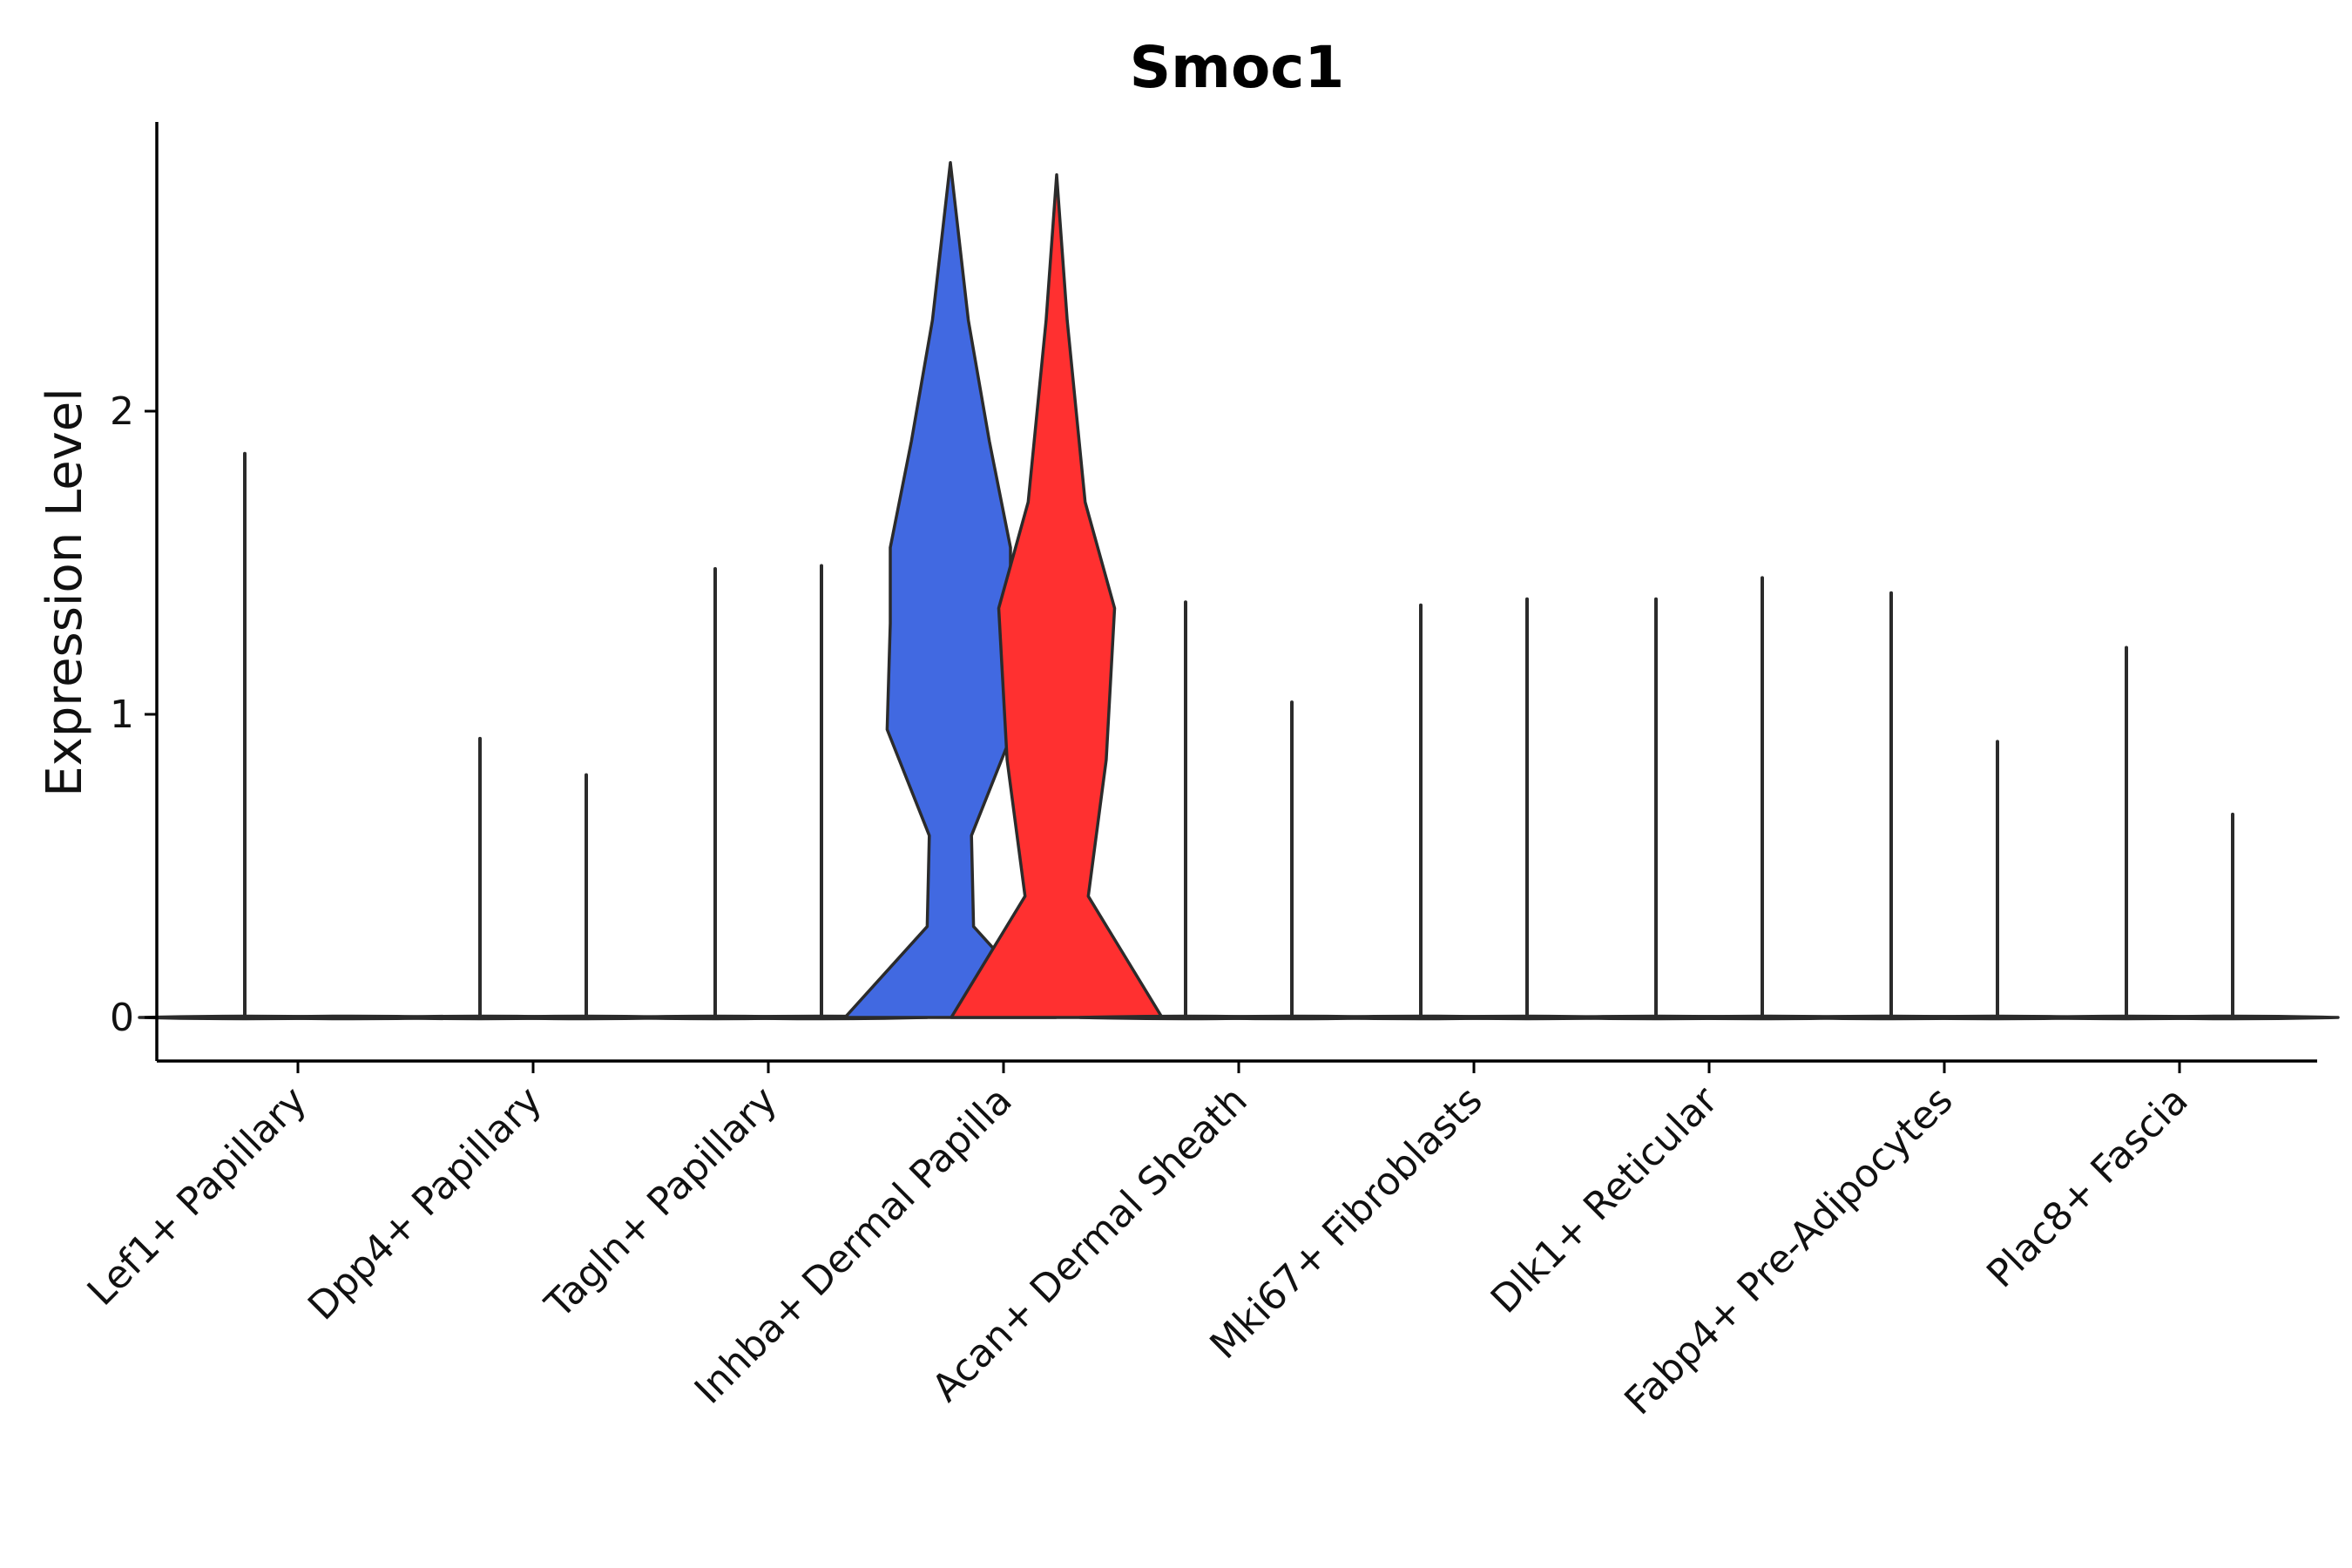 This screenshot has width=2352, height=1568. I want to click on x-tick-label: Dpp4+ Papillary, so click(425, 1203).